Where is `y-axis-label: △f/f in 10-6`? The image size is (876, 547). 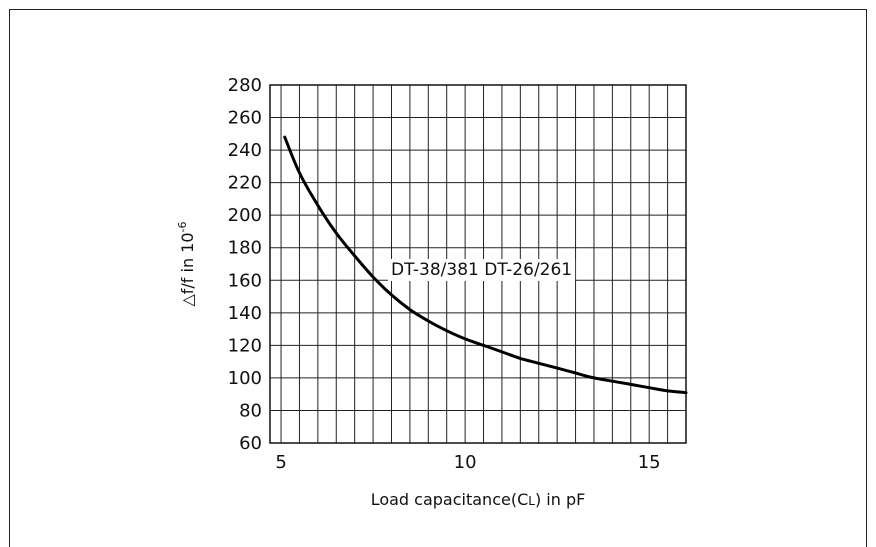
y-axis-label: △f/f in 10-6 is located at coordinates (186, 263).